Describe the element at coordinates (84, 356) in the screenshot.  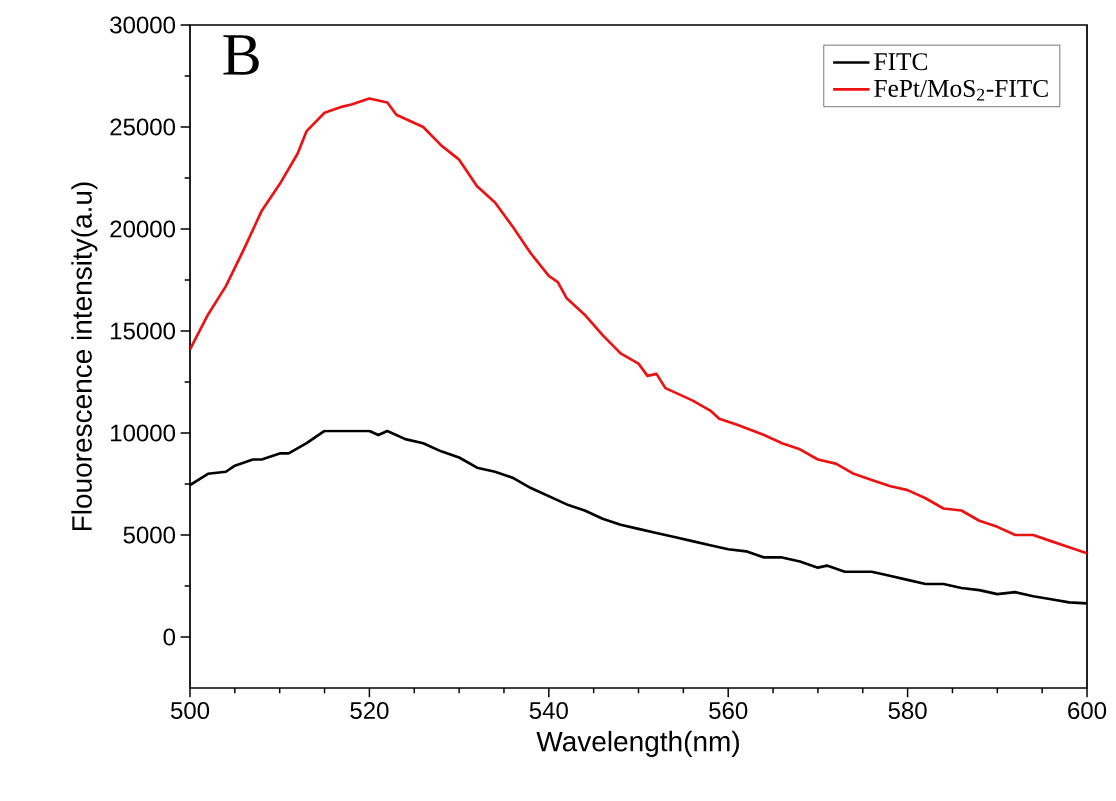
I see `y-axis-title: Flouorescence intensity(a.u)` at that location.